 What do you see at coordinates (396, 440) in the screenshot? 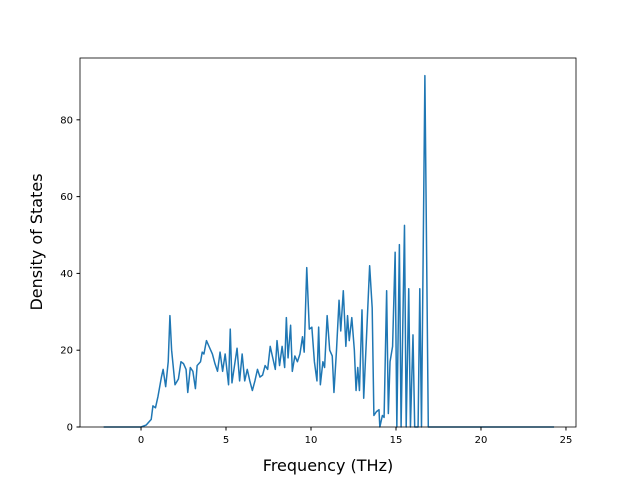
I see `x-tick-label: 15` at bounding box center [396, 440].